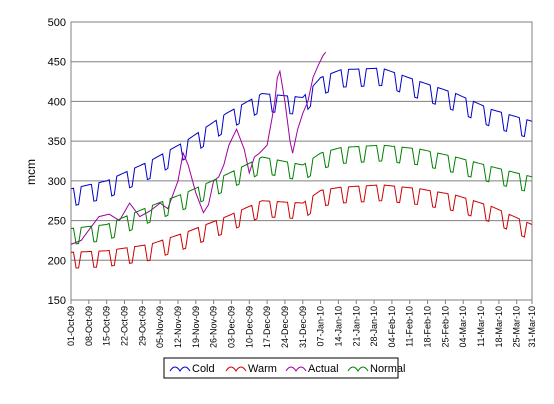 The width and height of the screenshot is (554, 404). I want to click on x-tick-label: 11-Mar-10, so click(481, 326).